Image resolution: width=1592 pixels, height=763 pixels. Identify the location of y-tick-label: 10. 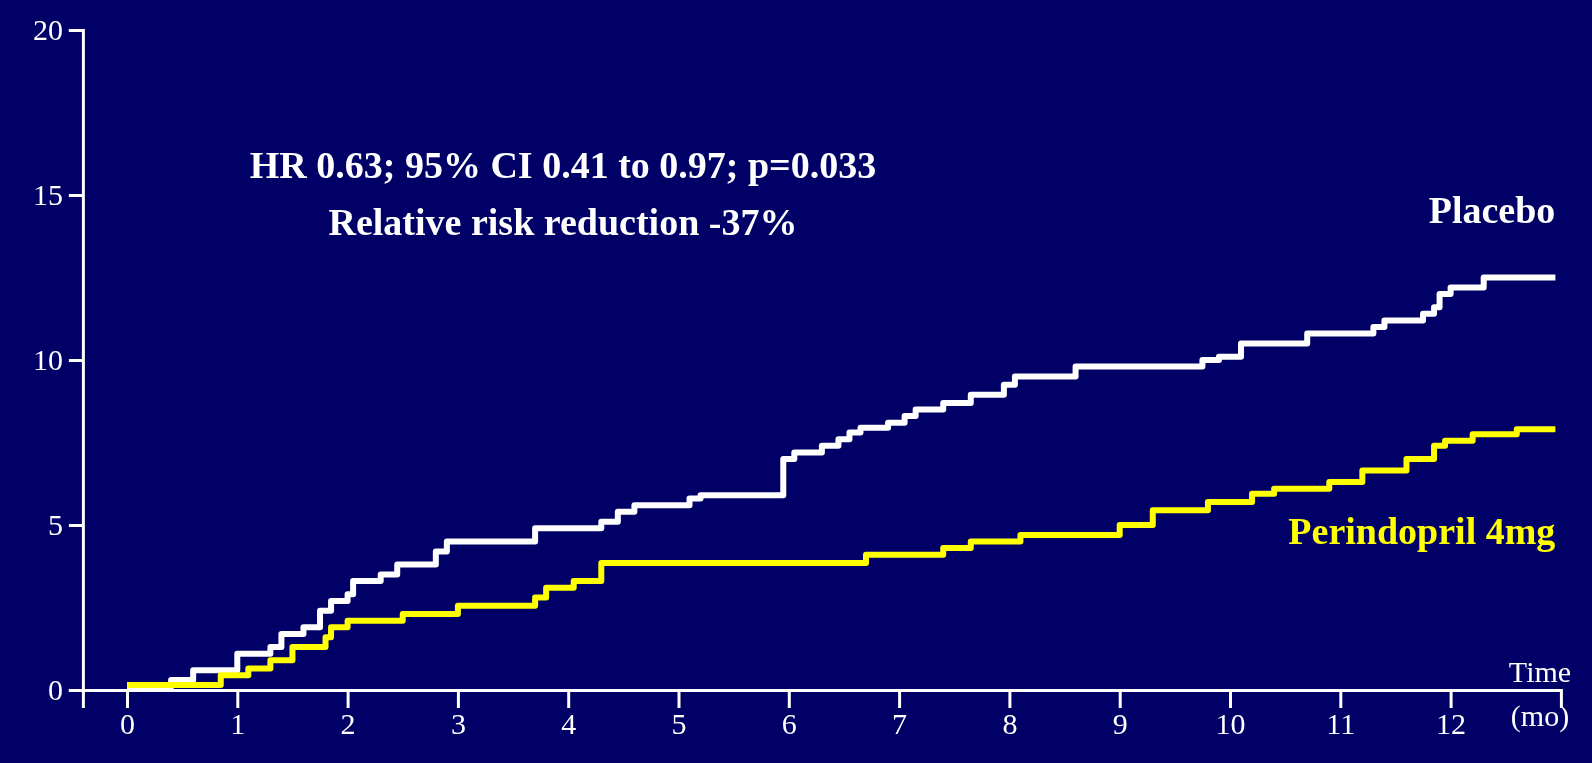
(47, 360).